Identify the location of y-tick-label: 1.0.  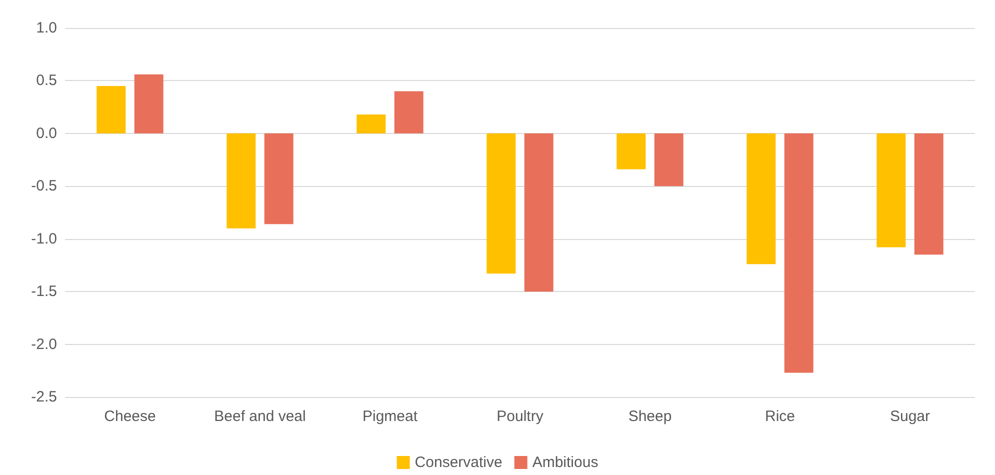
(46, 28).